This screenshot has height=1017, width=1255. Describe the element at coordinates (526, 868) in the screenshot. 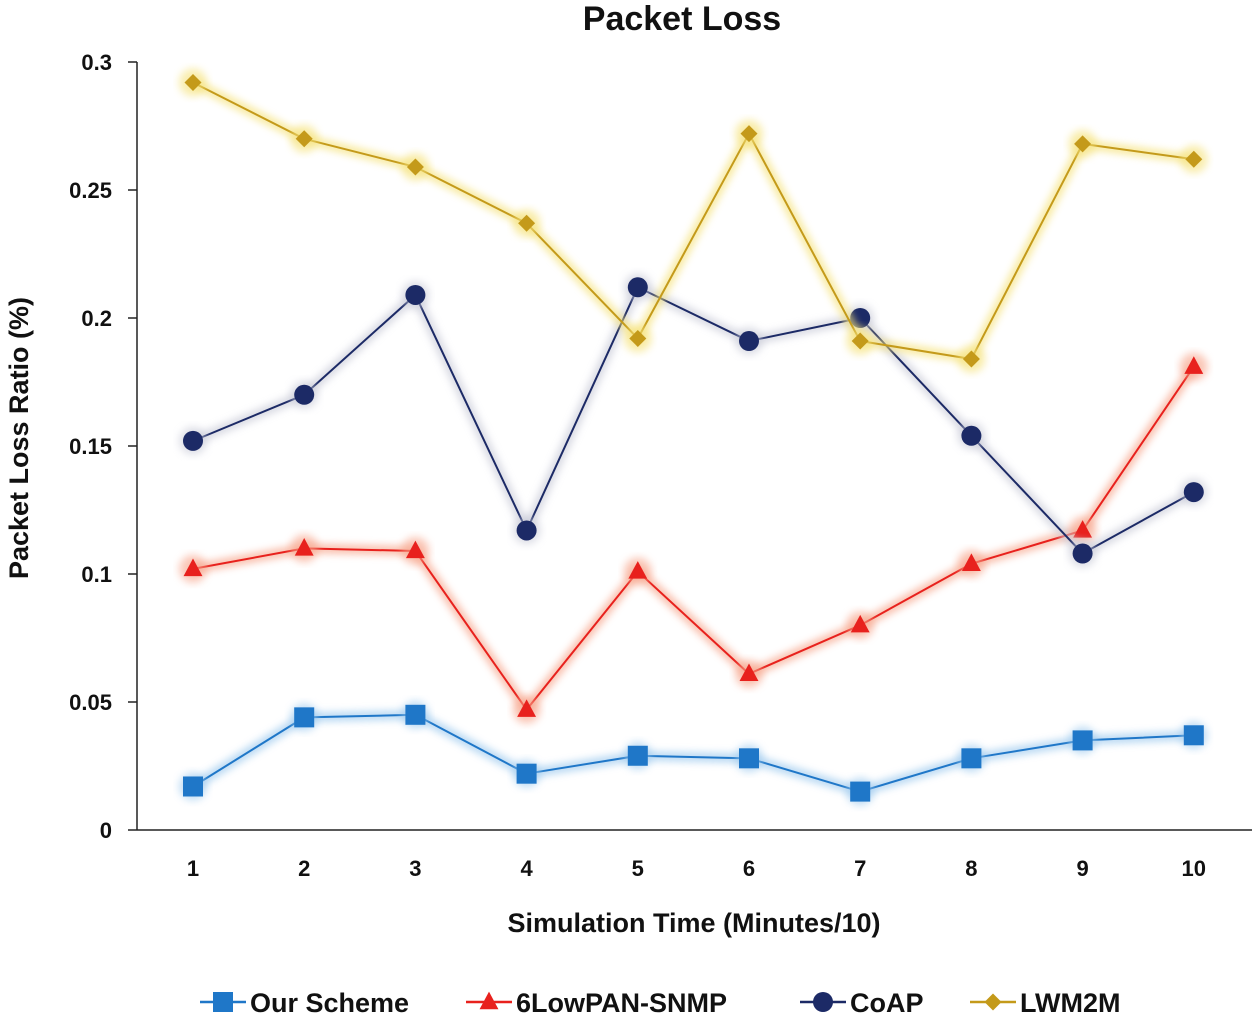

I see `x-tick-label: 4` at that location.